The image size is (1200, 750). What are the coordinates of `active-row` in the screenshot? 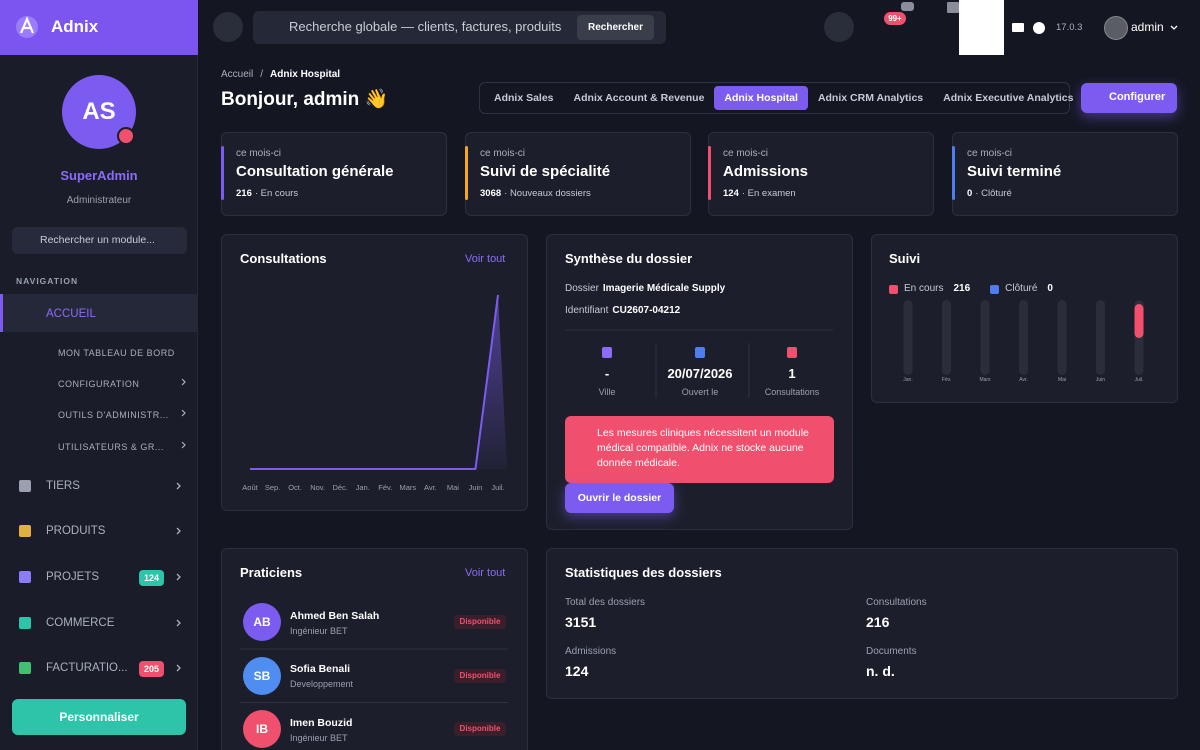 It's located at (99, 313).